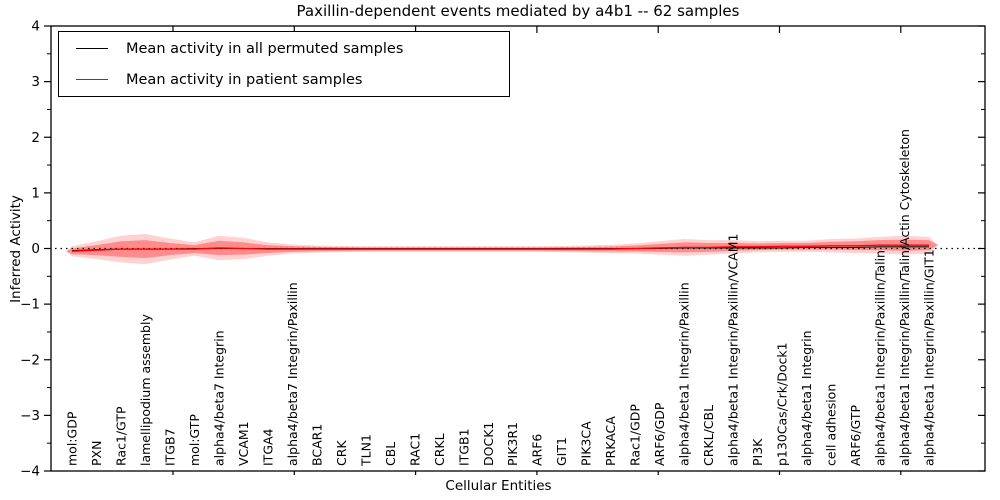 The height and width of the screenshot is (500, 1000). Describe the element at coordinates (316, 445) in the screenshot. I see `x-tick-label: BCAR1` at that location.